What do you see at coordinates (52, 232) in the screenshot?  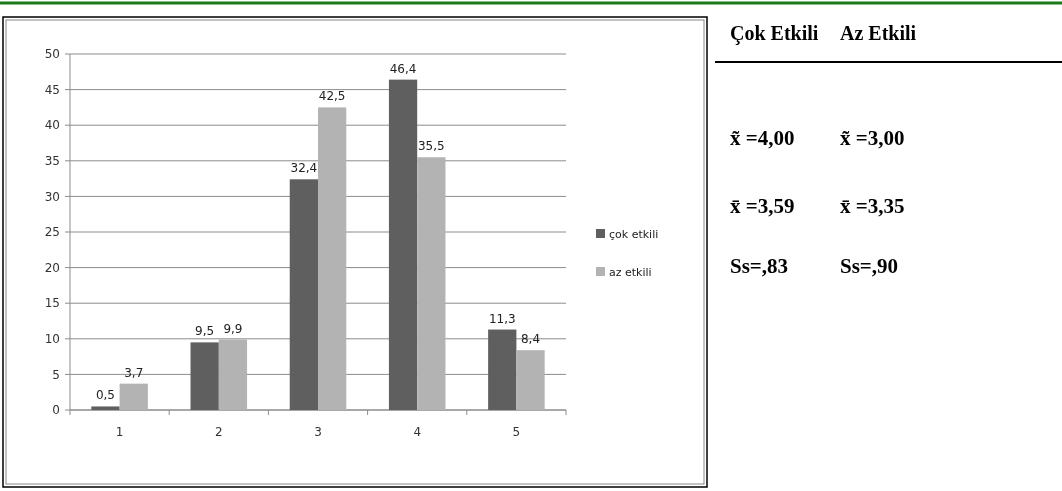 I see `y-tick-label: 25` at bounding box center [52, 232].